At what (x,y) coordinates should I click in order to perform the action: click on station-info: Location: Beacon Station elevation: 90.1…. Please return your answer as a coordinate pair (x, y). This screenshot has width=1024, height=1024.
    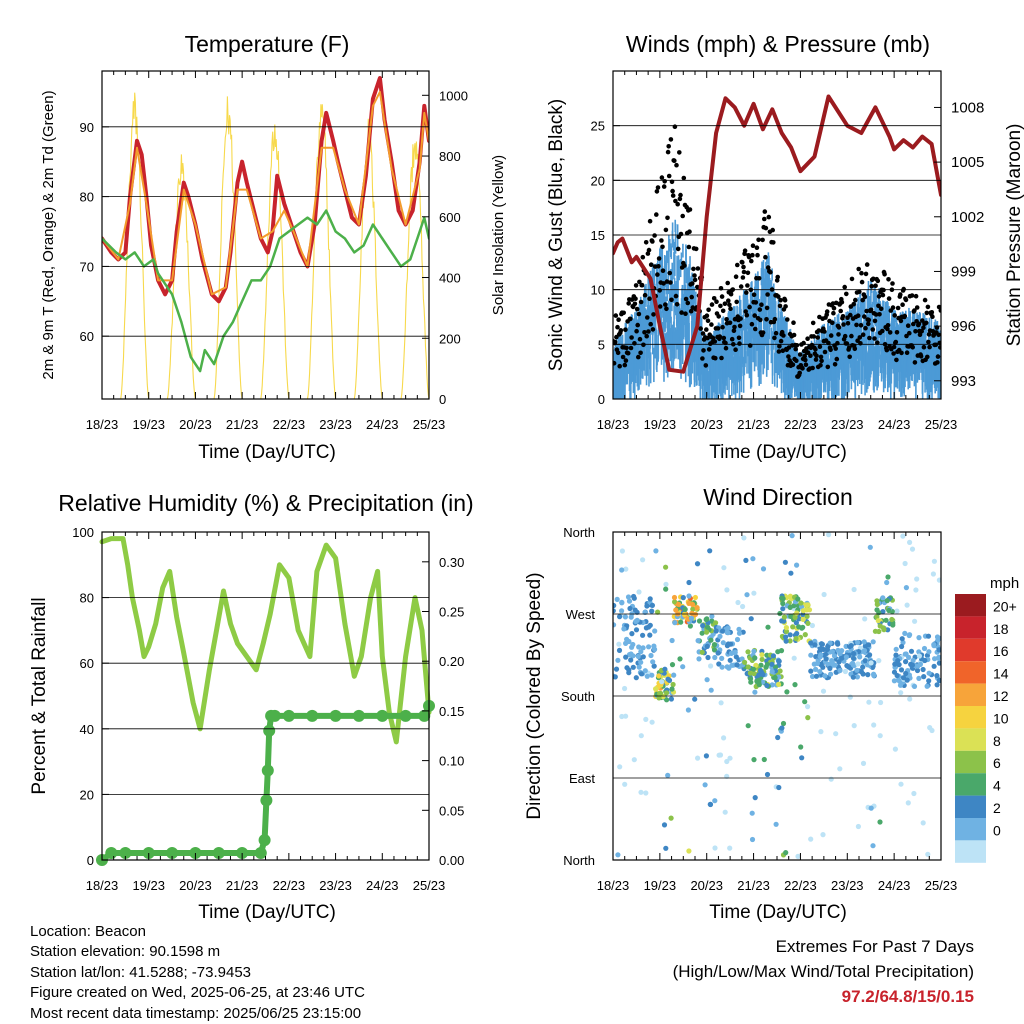
    Looking at the image, I should click on (197, 973).